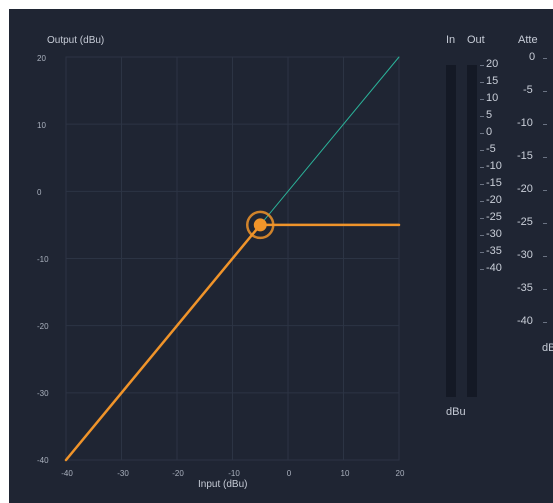 The image size is (553, 503). Describe the element at coordinates (400, 473) in the screenshot. I see `x-tick: 20` at that location.